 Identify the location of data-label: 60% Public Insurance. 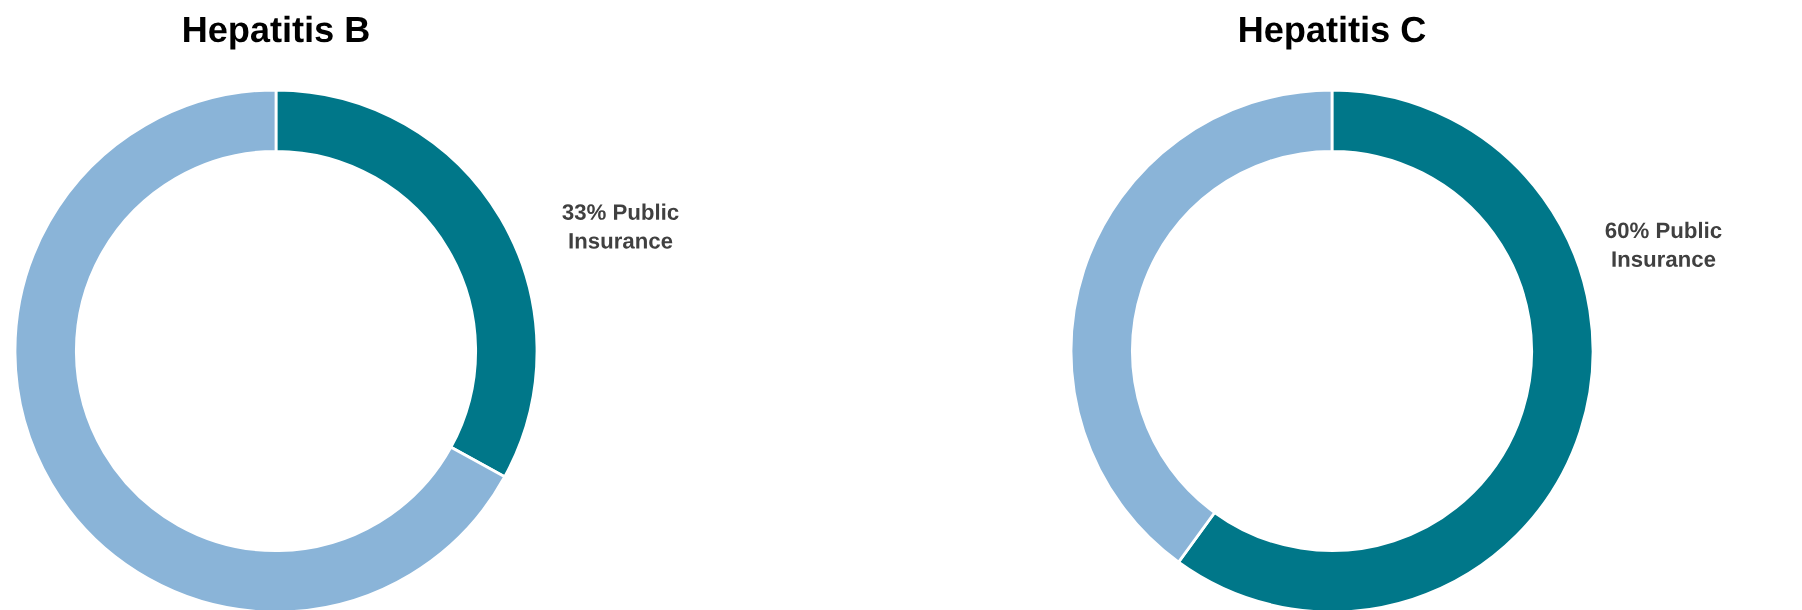
(1663, 244).